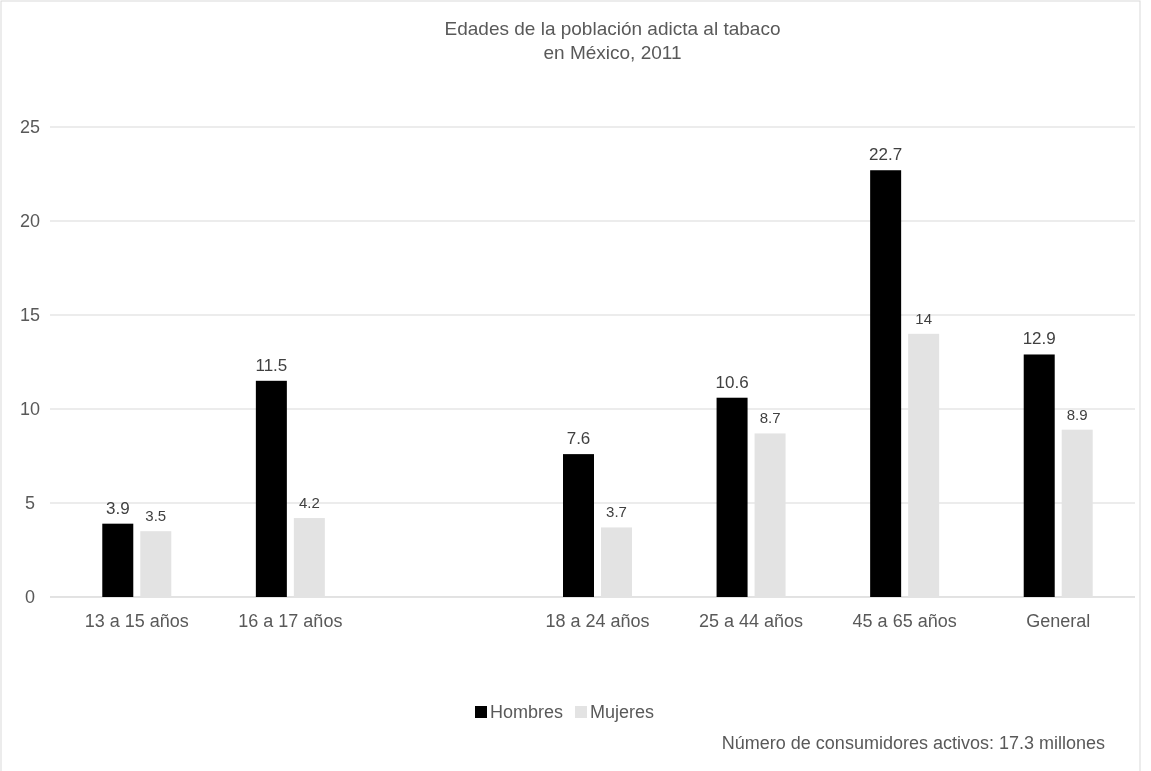 This screenshot has height=771, width=1151. I want to click on chart-title: Edades de la población adicta al tabaco en México, 2011, so click(612, 40).